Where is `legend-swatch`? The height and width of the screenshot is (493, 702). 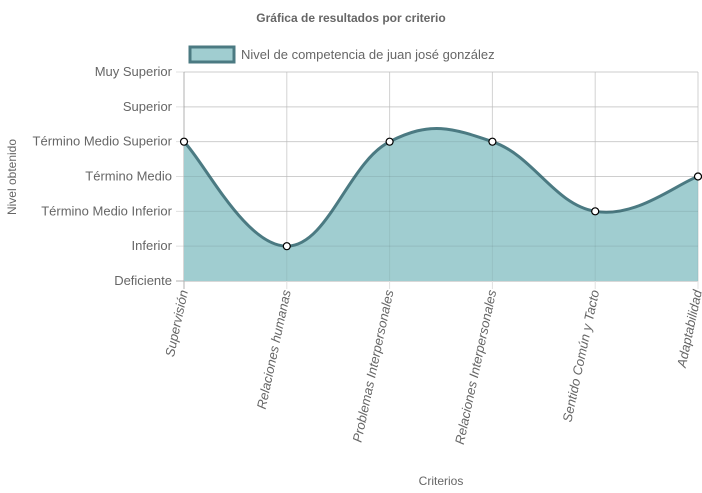 legend-swatch is located at coordinates (212, 54).